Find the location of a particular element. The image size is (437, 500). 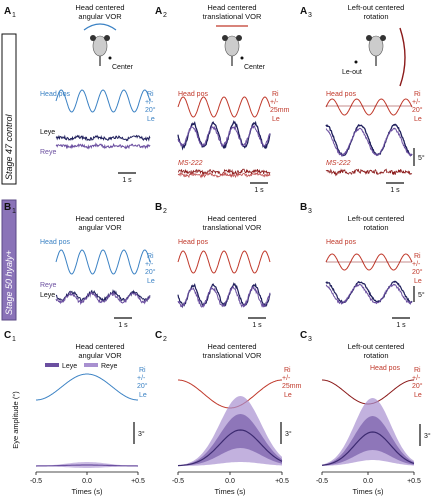

le-out-dot-A3 is located at coordinates (356, 62).